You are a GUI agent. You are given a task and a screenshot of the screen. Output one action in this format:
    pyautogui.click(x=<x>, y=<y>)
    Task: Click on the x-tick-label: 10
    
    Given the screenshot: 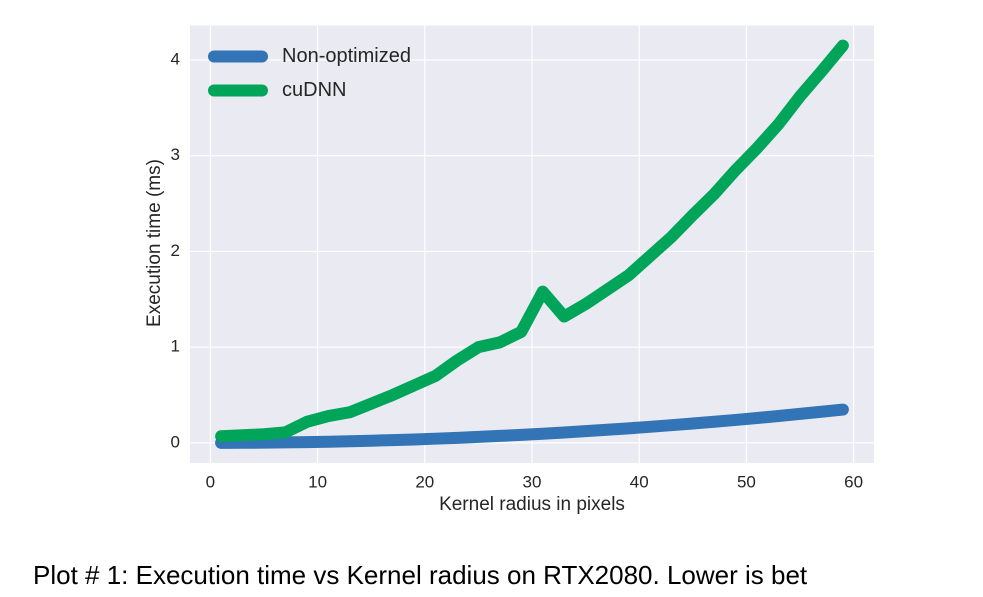 What is the action you would take?
    pyautogui.click(x=317, y=481)
    